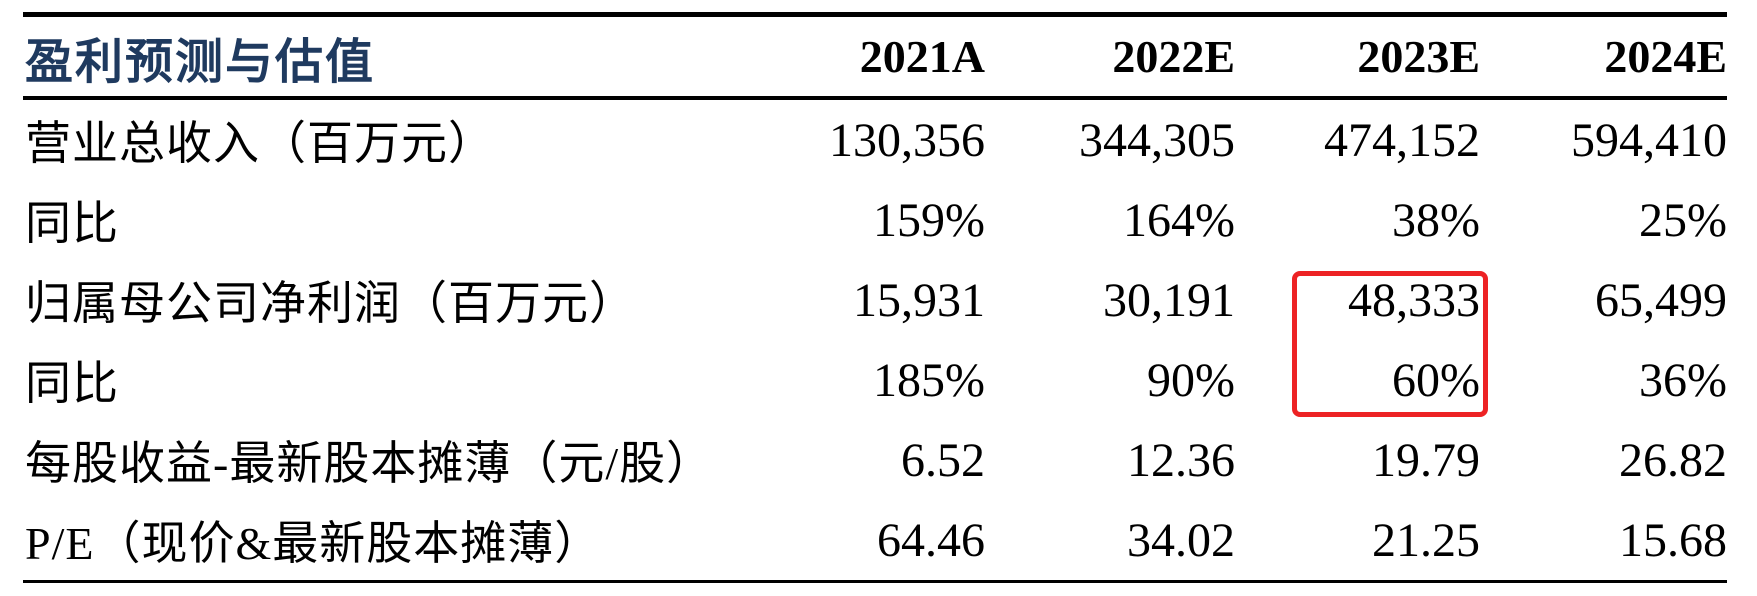  What do you see at coordinates (875, 540) in the screenshot?
I see `table-row-pe: P/E（现价&最新股本摊薄） 64.46 34.02 21.25 15.68` at bounding box center [875, 540].